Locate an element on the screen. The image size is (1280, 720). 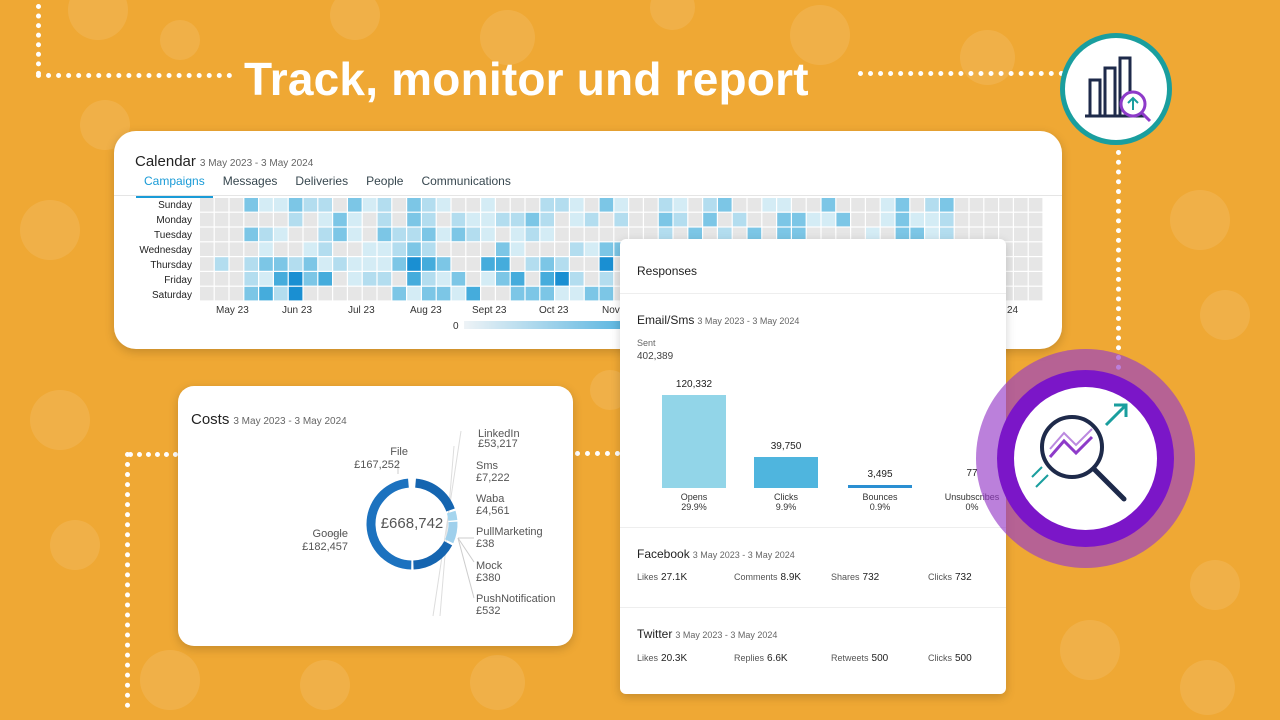
tab-messages: Messages is located at coordinates (250, 181).